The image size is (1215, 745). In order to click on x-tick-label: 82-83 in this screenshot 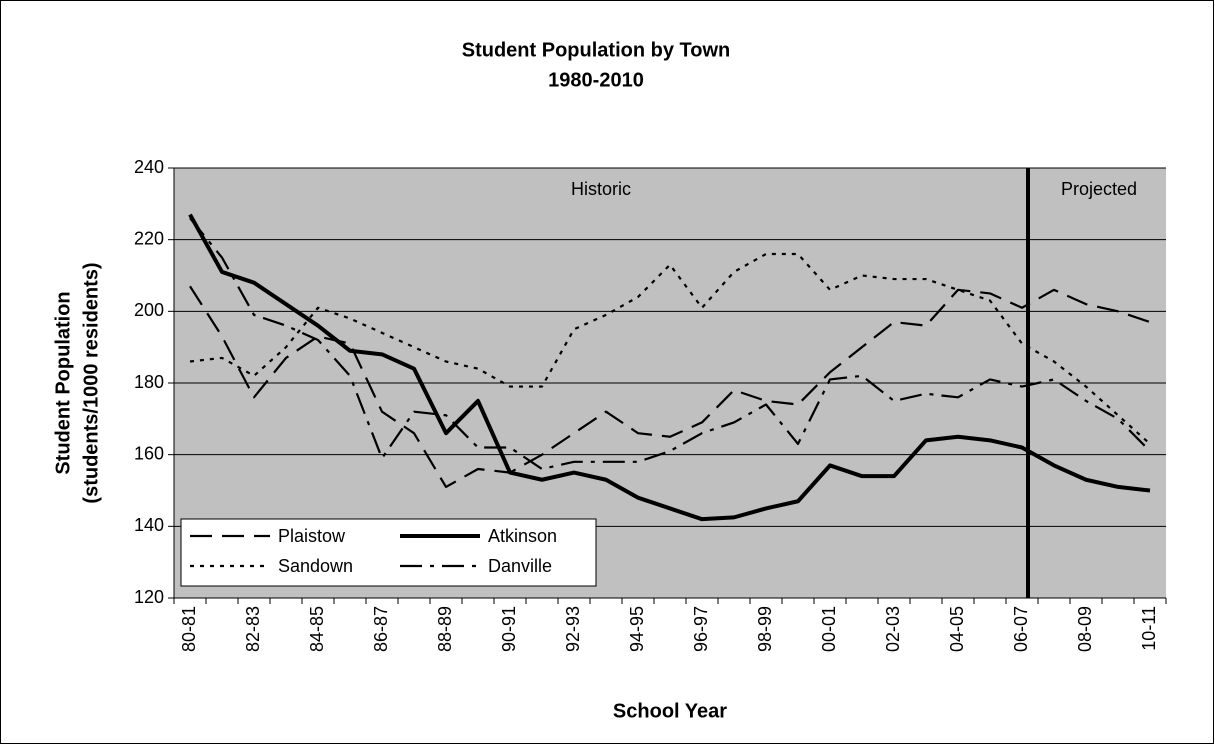, I will do `click(253, 629)`.